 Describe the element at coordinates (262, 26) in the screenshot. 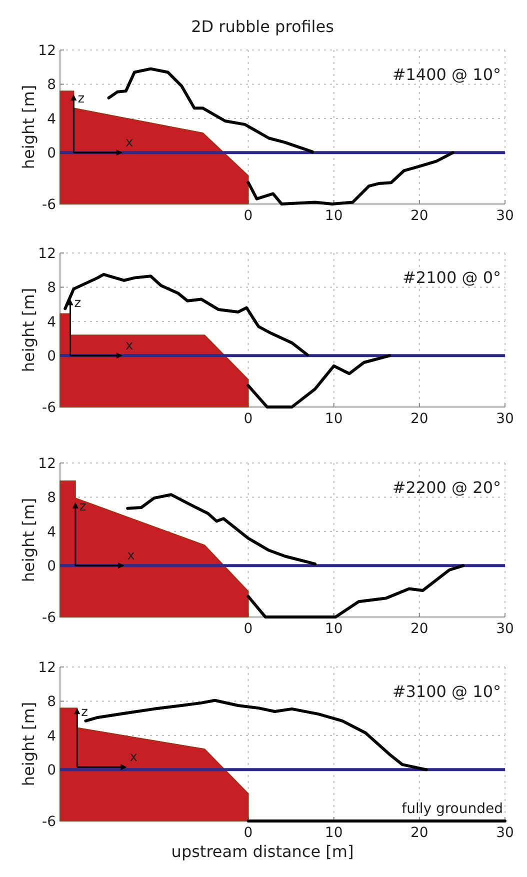

I see `chart-title: 2D rubble profiles` at that location.